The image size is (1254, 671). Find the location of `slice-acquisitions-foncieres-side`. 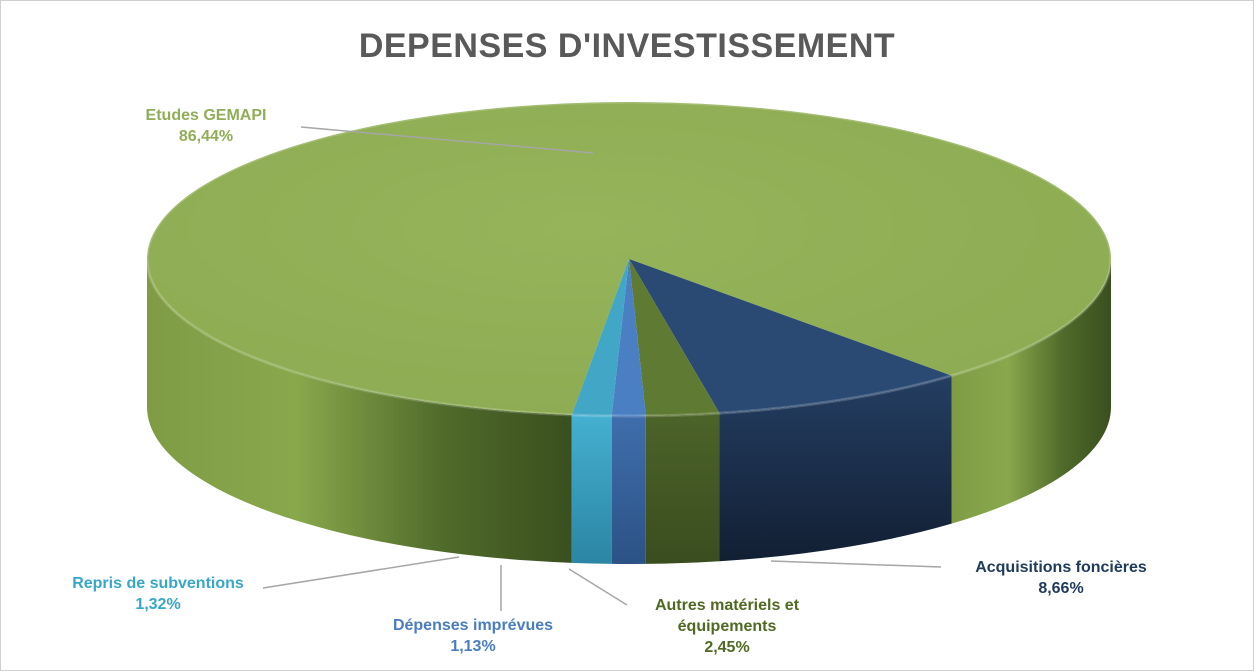

slice-acquisitions-foncieres-side is located at coordinates (835, 468).